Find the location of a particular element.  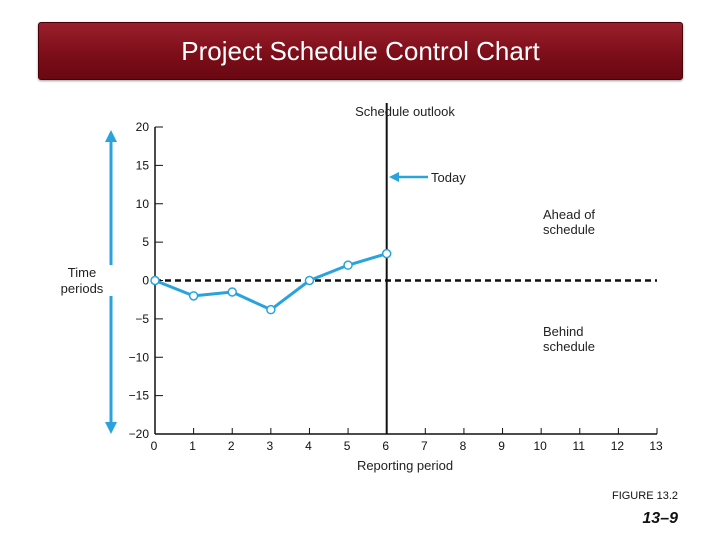

y-axis-label-line2: periods is located at coordinates (82, 288).